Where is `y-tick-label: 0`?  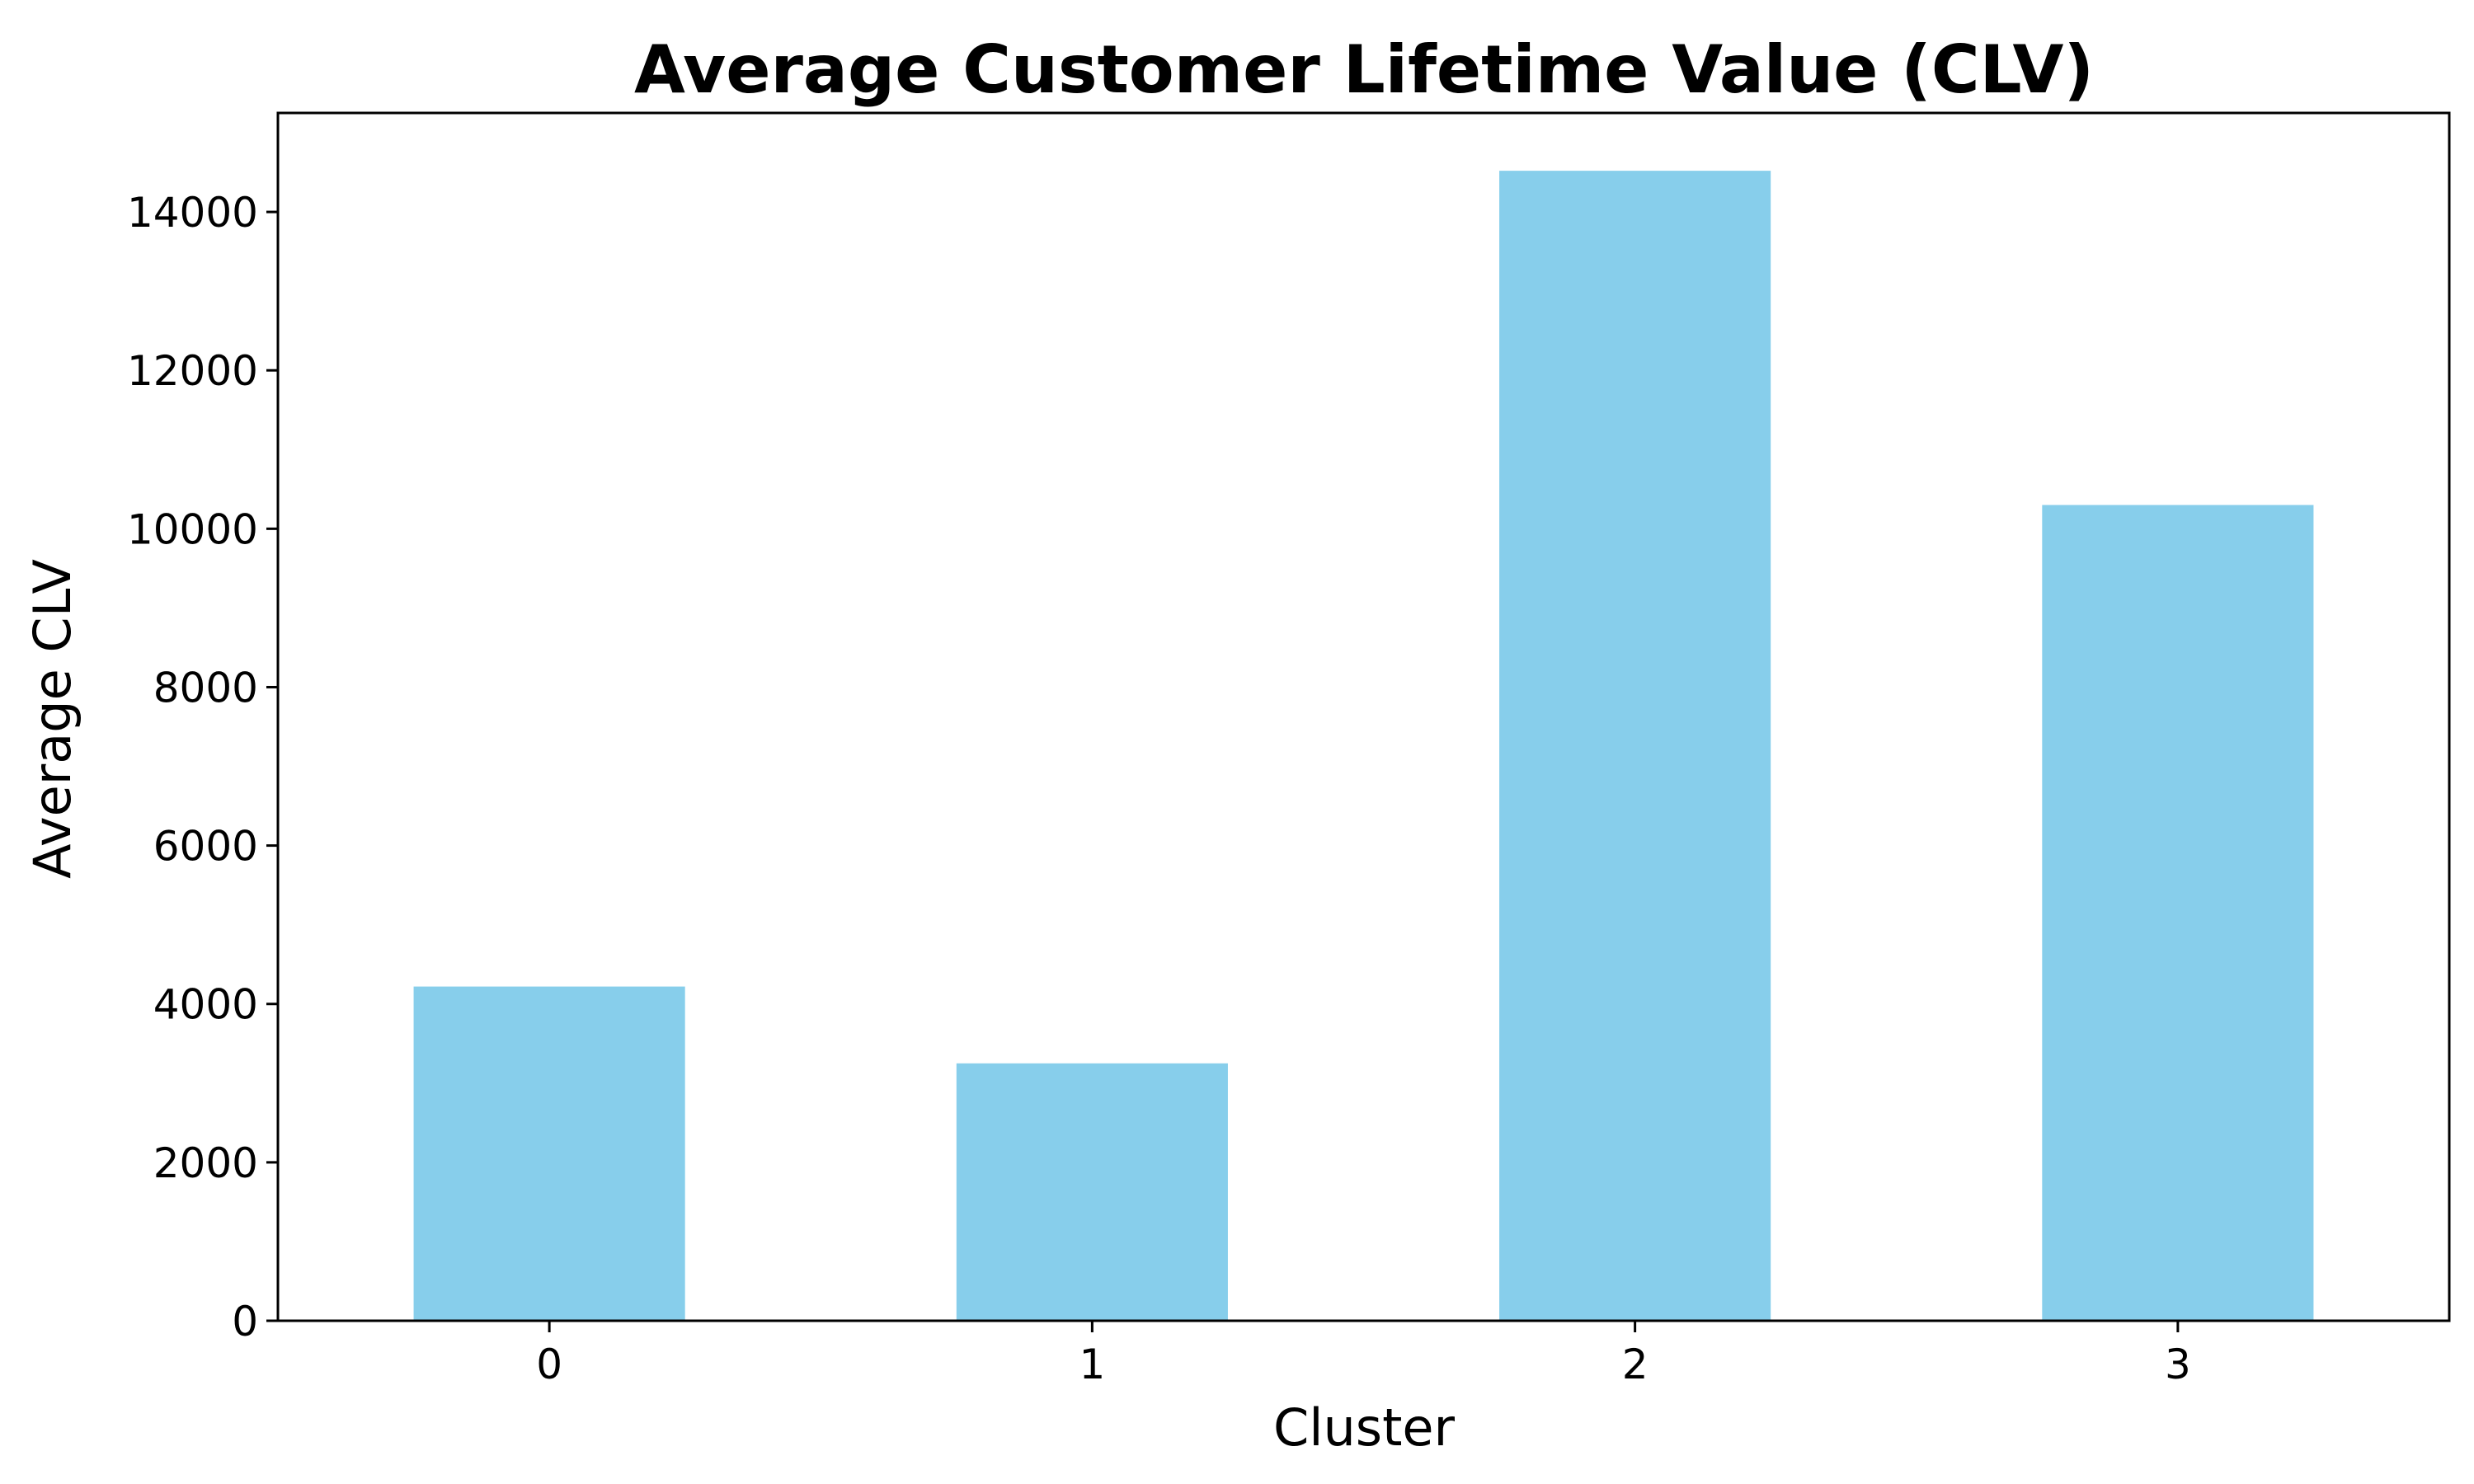
y-tick-label: 0 is located at coordinates (245, 1321).